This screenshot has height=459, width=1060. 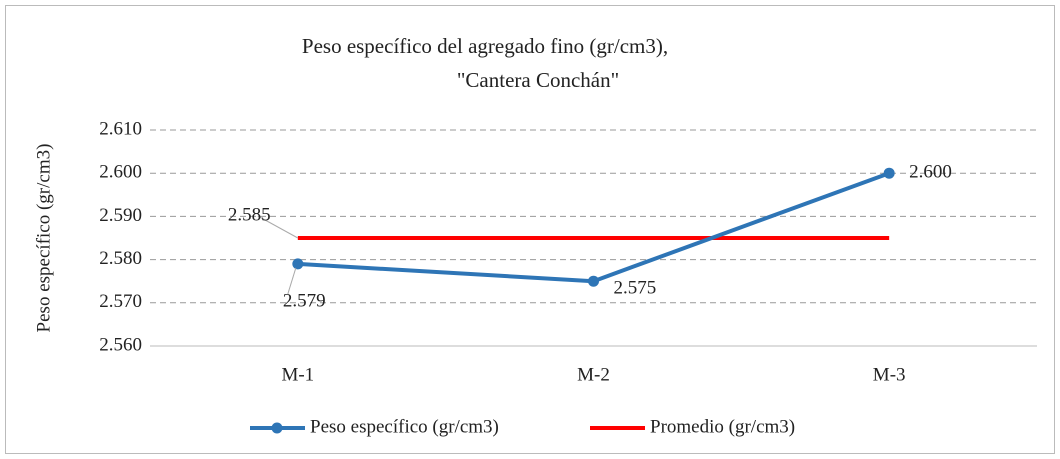 What do you see at coordinates (120, 258) in the screenshot?
I see `y-tick-label: 2.580` at bounding box center [120, 258].